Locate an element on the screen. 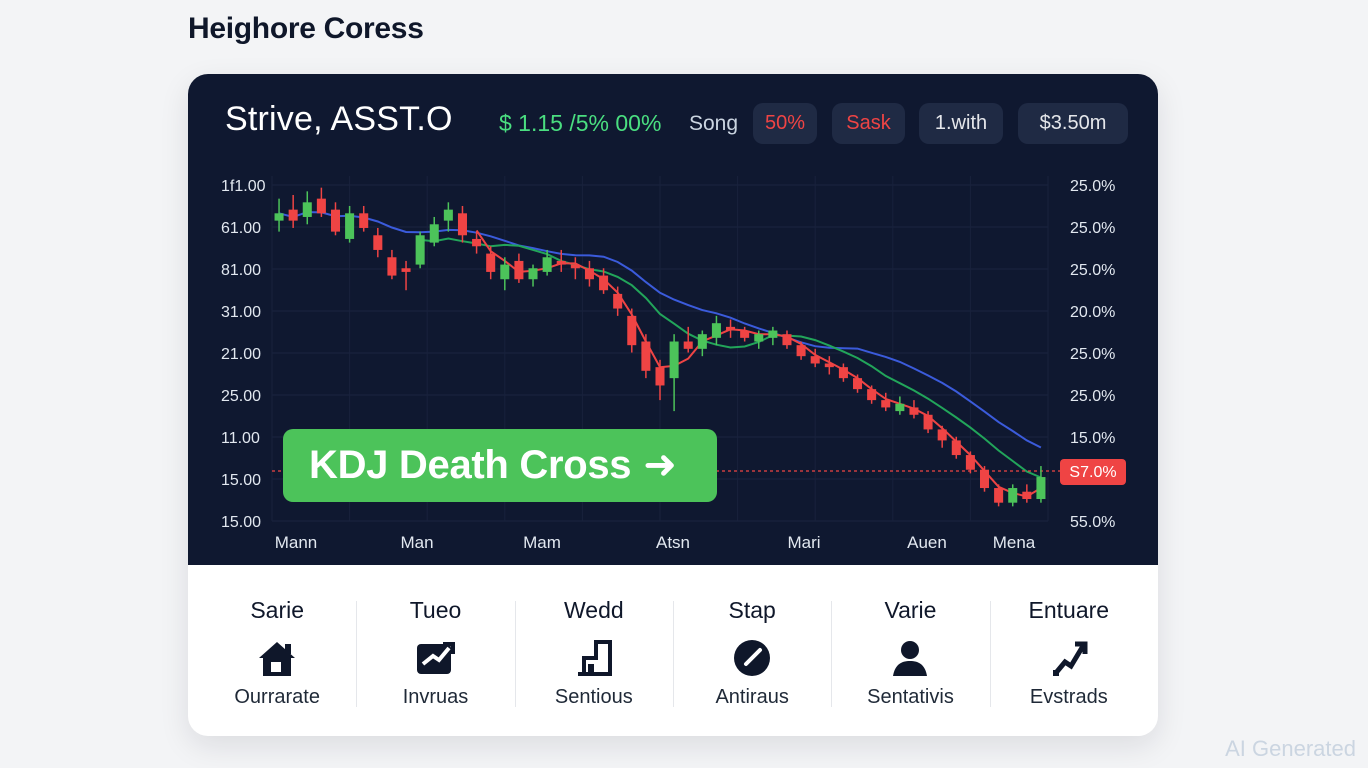 The image size is (1368, 768). x-tick: Mena is located at coordinates (1014, 542).